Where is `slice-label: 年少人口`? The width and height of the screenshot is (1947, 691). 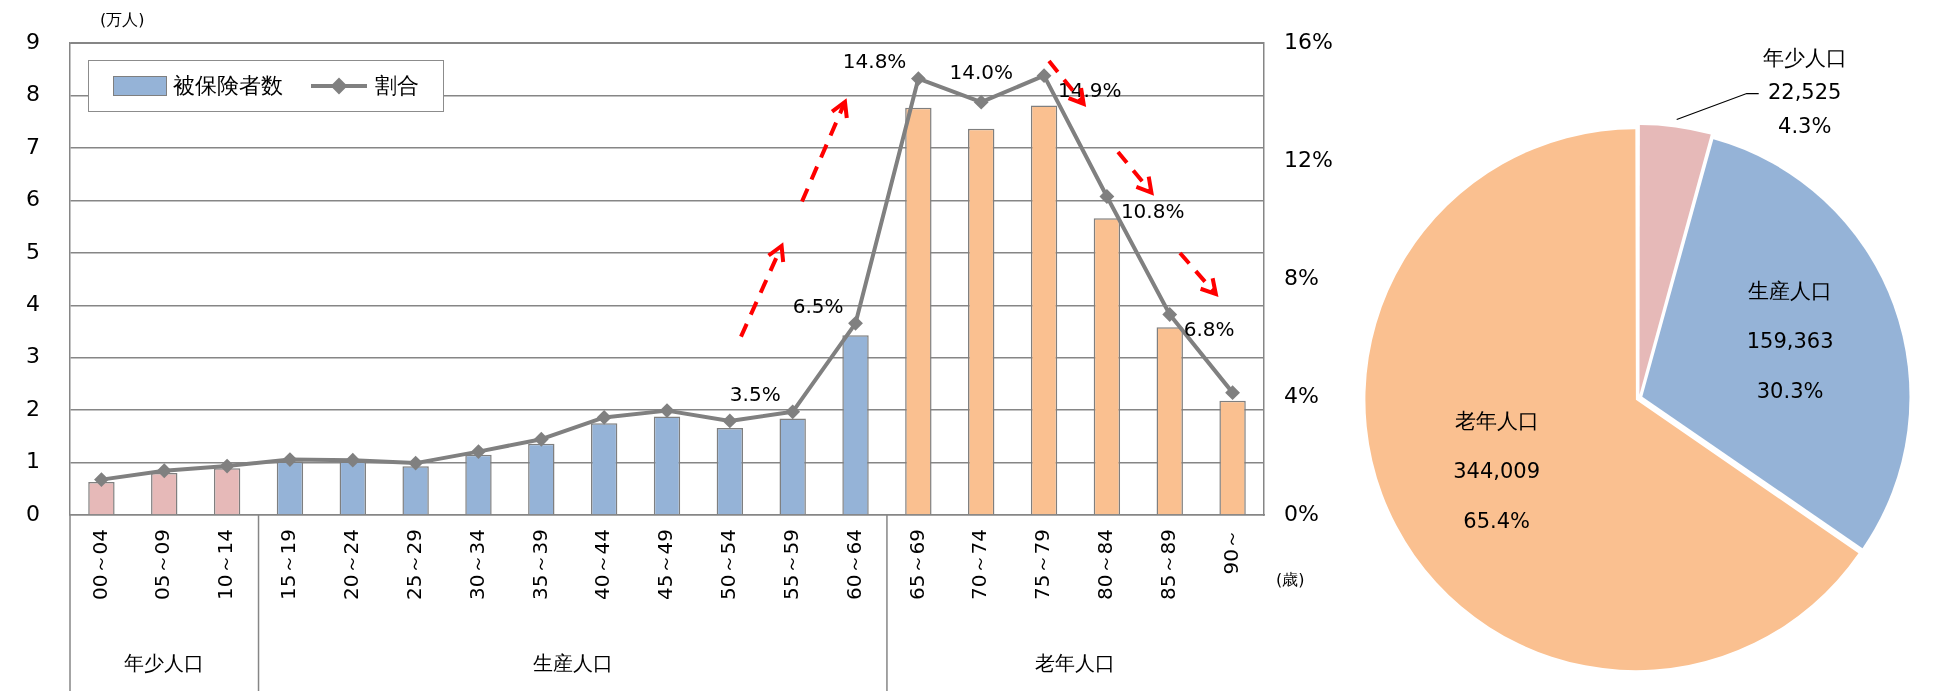 slice-label: 年少人口 is located at coordinates (1804, 57).